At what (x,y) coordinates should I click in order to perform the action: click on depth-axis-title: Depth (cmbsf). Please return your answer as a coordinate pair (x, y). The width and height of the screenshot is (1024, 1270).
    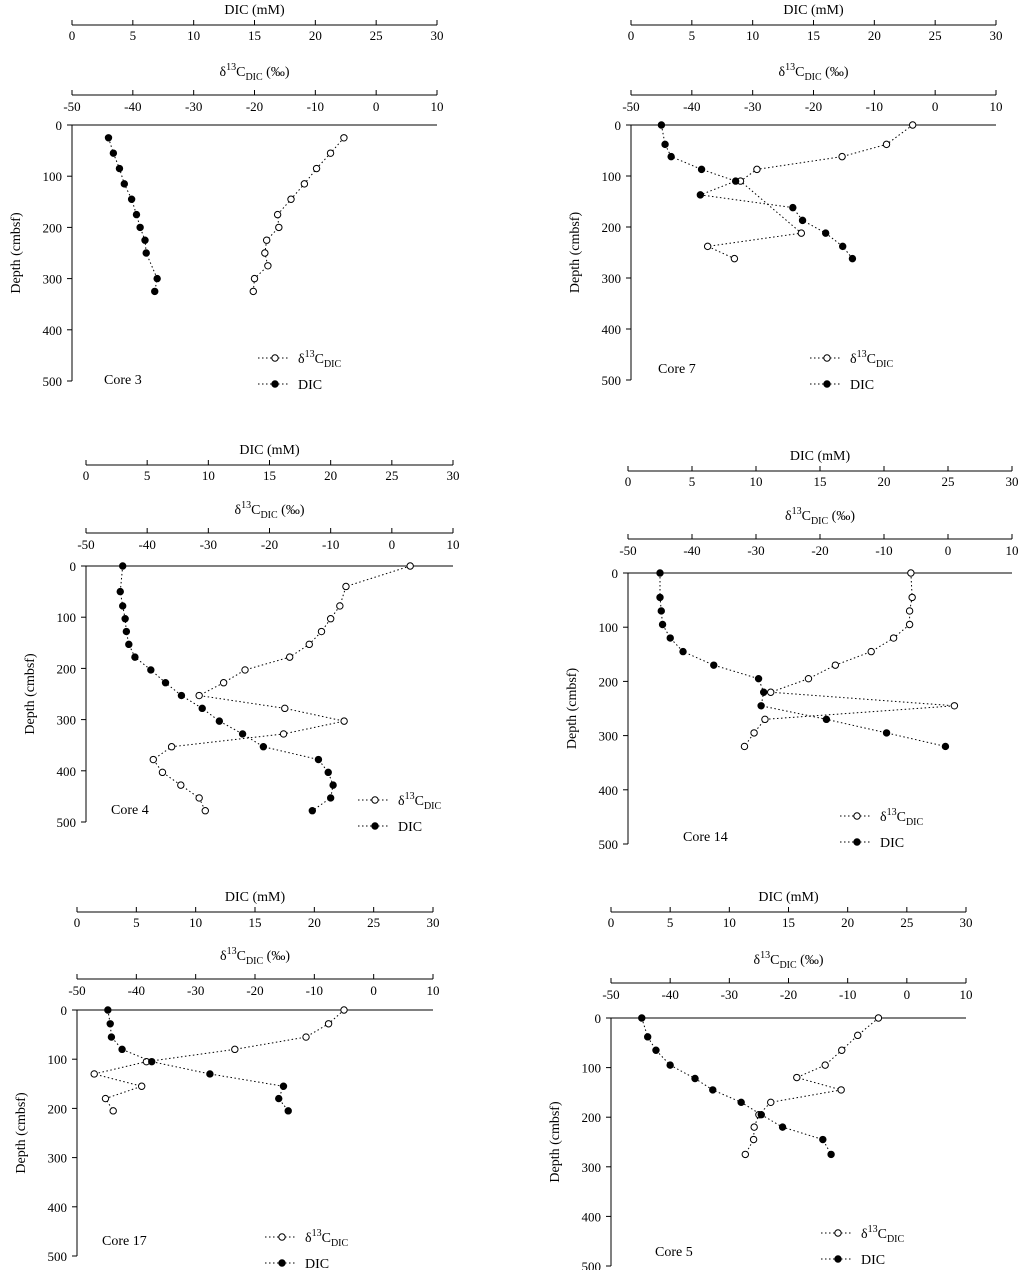
    Looking at the image, I should click on (555, 1142).